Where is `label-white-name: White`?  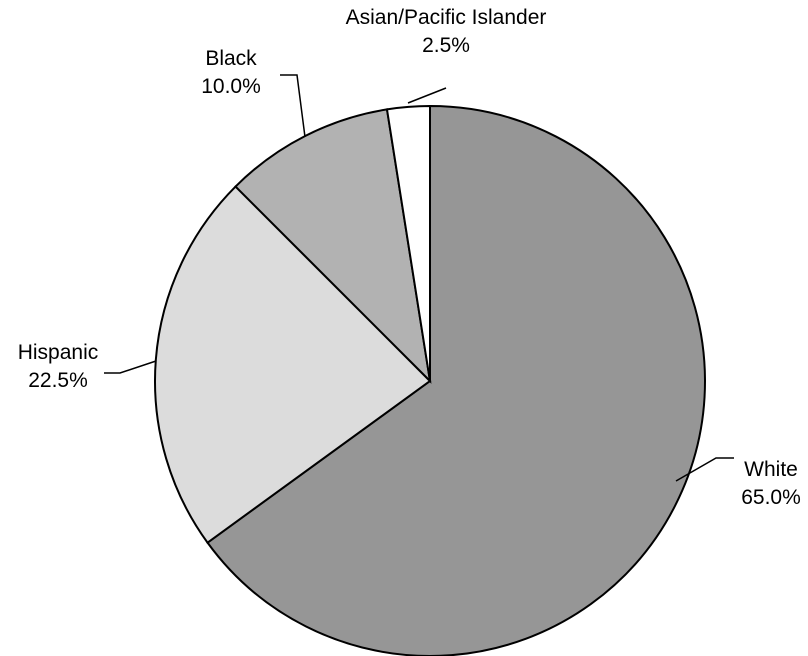 label-white-name: White is located at coordinates (771, 469).